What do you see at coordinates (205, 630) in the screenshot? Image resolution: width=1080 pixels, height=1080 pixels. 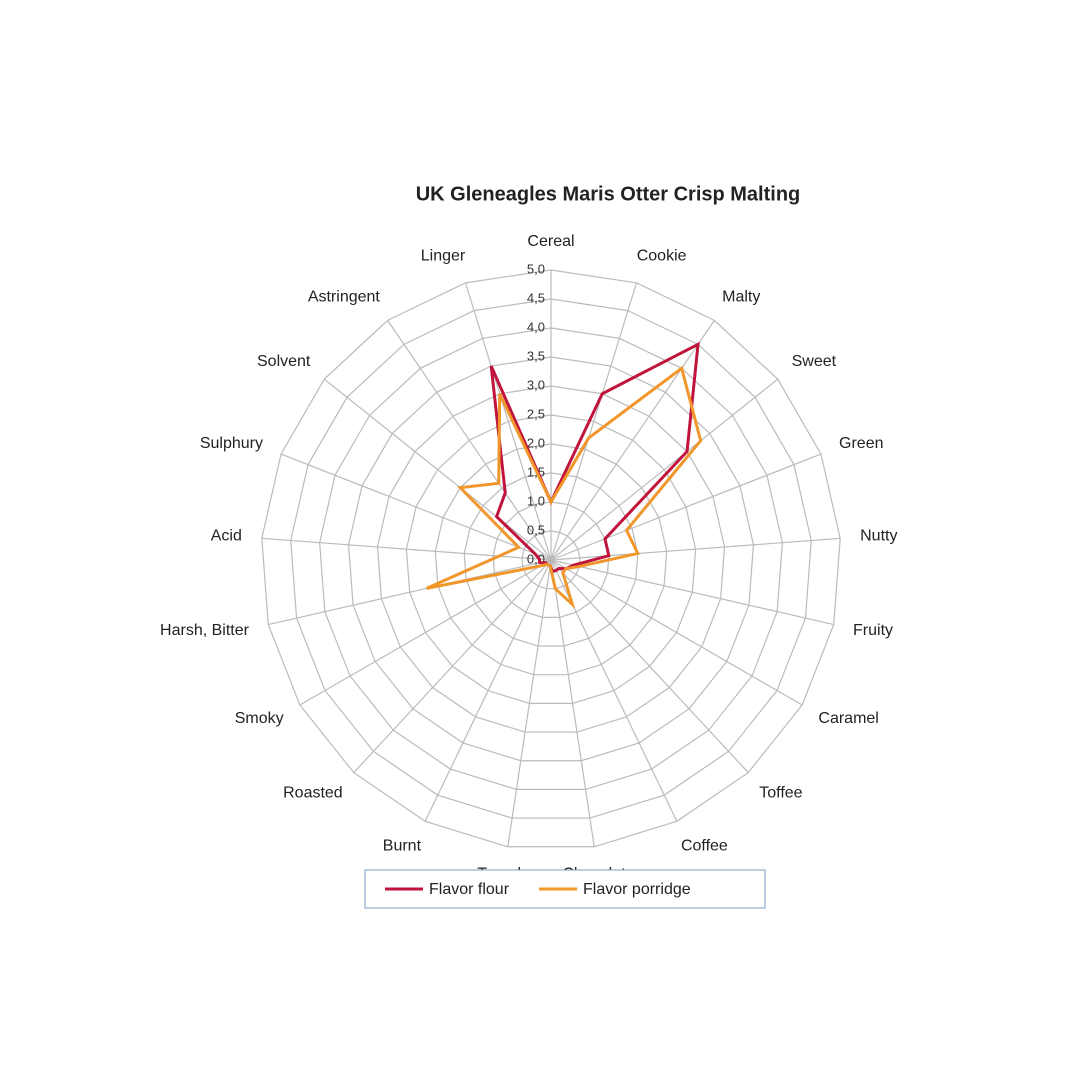 I see `category-label: Harsh, Bitter` at bounding box center [205, 630].